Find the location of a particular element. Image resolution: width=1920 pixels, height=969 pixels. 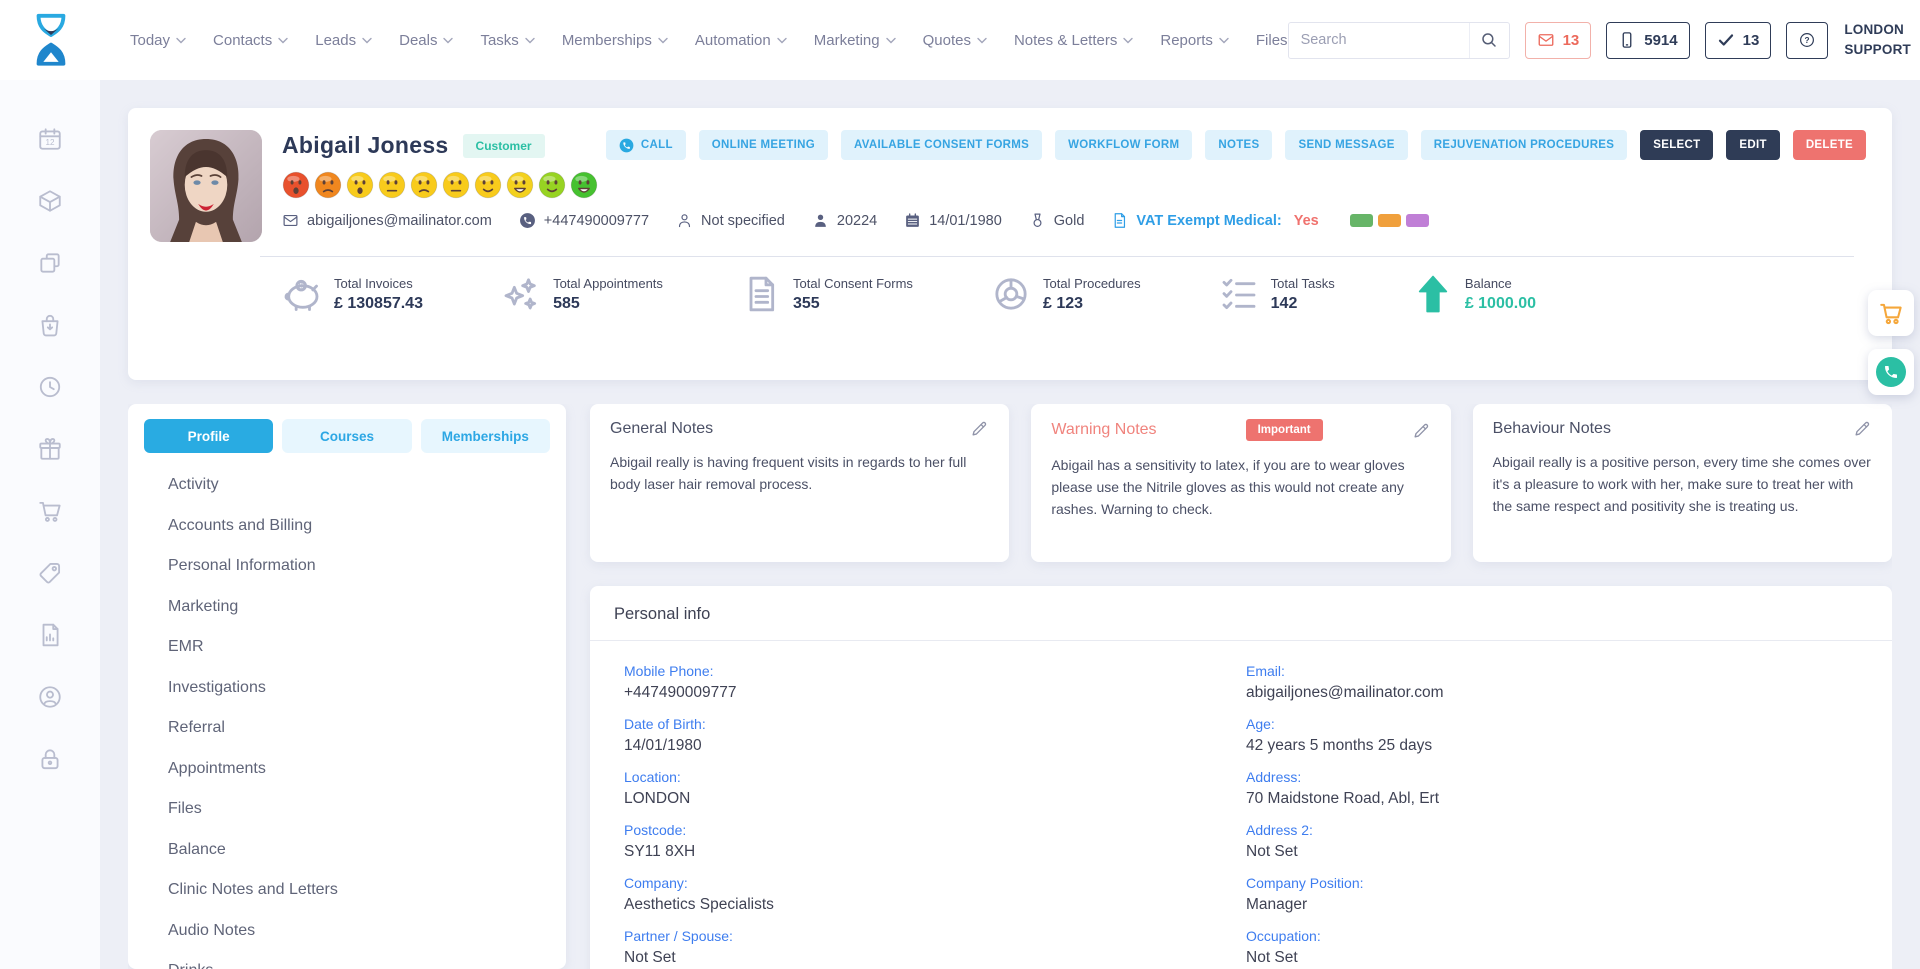

online-meeting-button: ONLINE MEETING is located at coordinates (763, 145).